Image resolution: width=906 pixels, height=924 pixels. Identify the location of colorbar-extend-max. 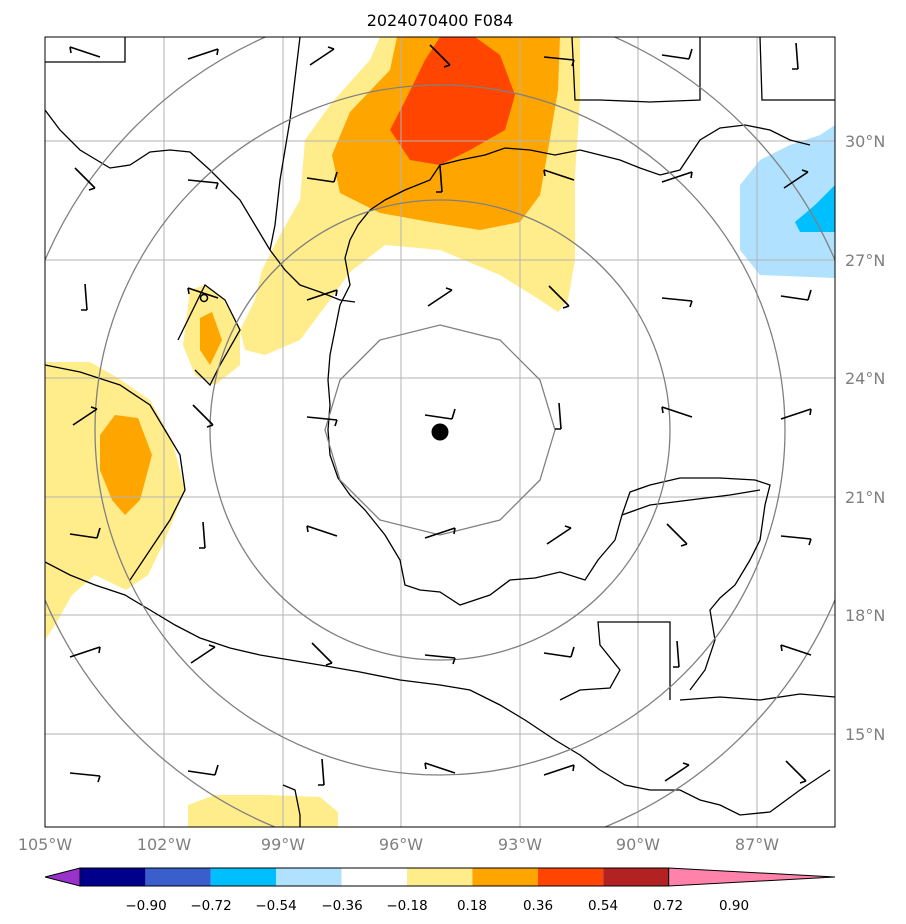
(752, 877).